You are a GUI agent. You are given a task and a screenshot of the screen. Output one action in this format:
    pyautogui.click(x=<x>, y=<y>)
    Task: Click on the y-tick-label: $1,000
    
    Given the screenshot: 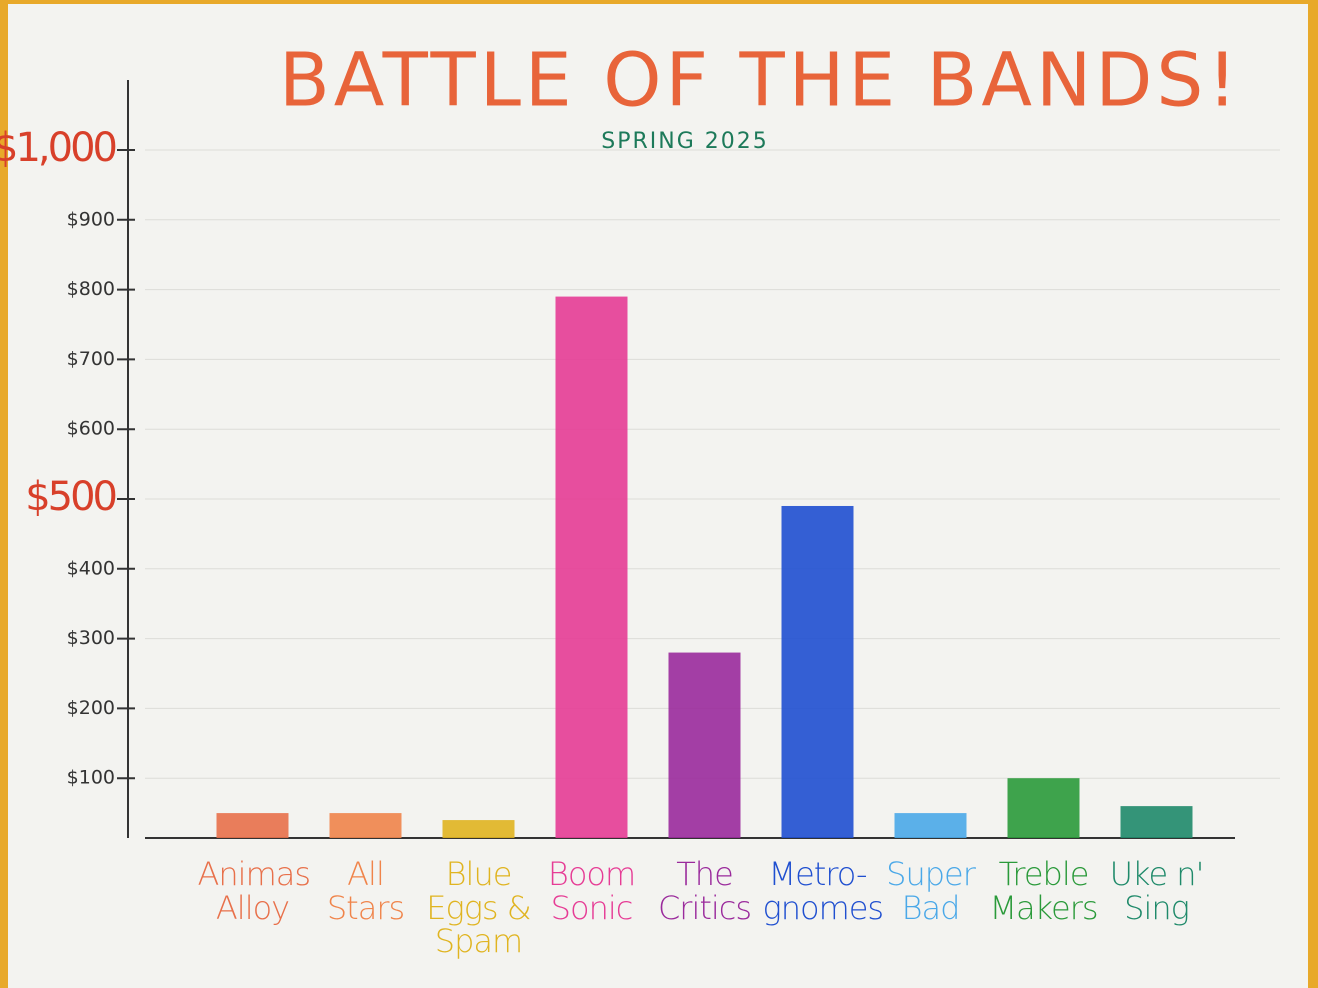 What is the action you would take?
    pyautogui.click(x=58, y=148)
    